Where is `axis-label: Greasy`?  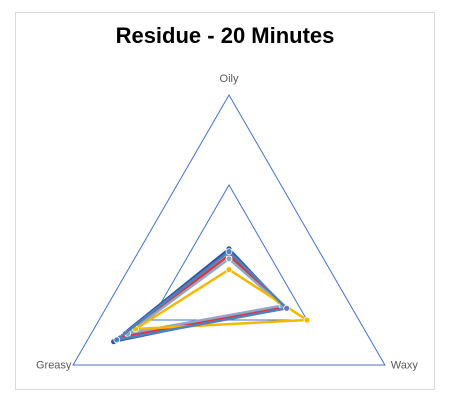 axis-label: Greasy is located at coordinates (54, 366).